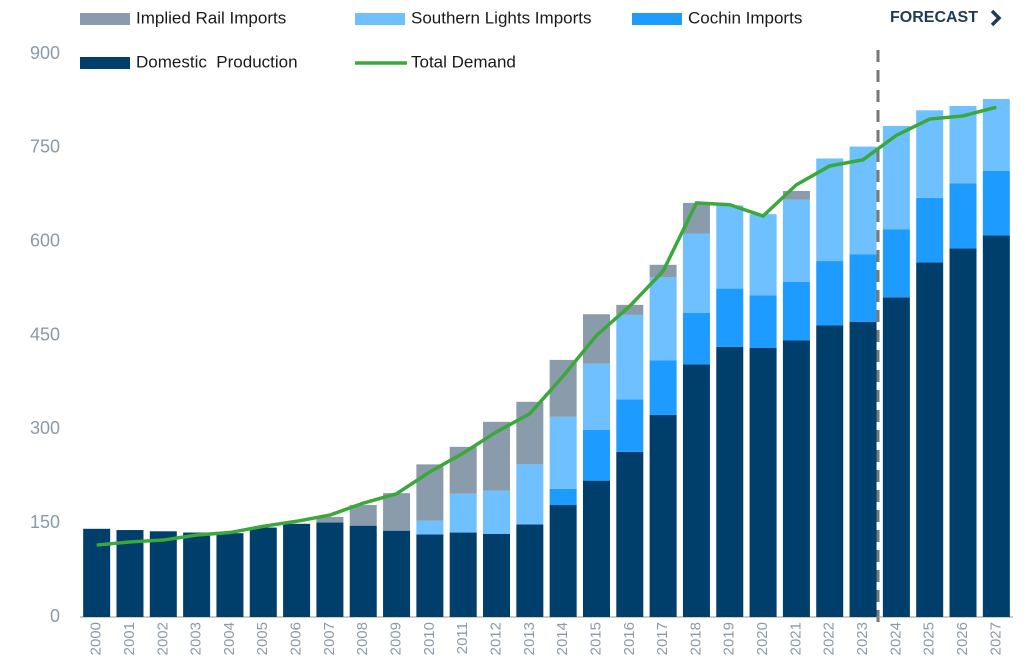 This screenshot has height=672, width=1025. Describe the element at coordinates (329, 638) in the screenshot. I see `x-tick-label: 2007` at that location.